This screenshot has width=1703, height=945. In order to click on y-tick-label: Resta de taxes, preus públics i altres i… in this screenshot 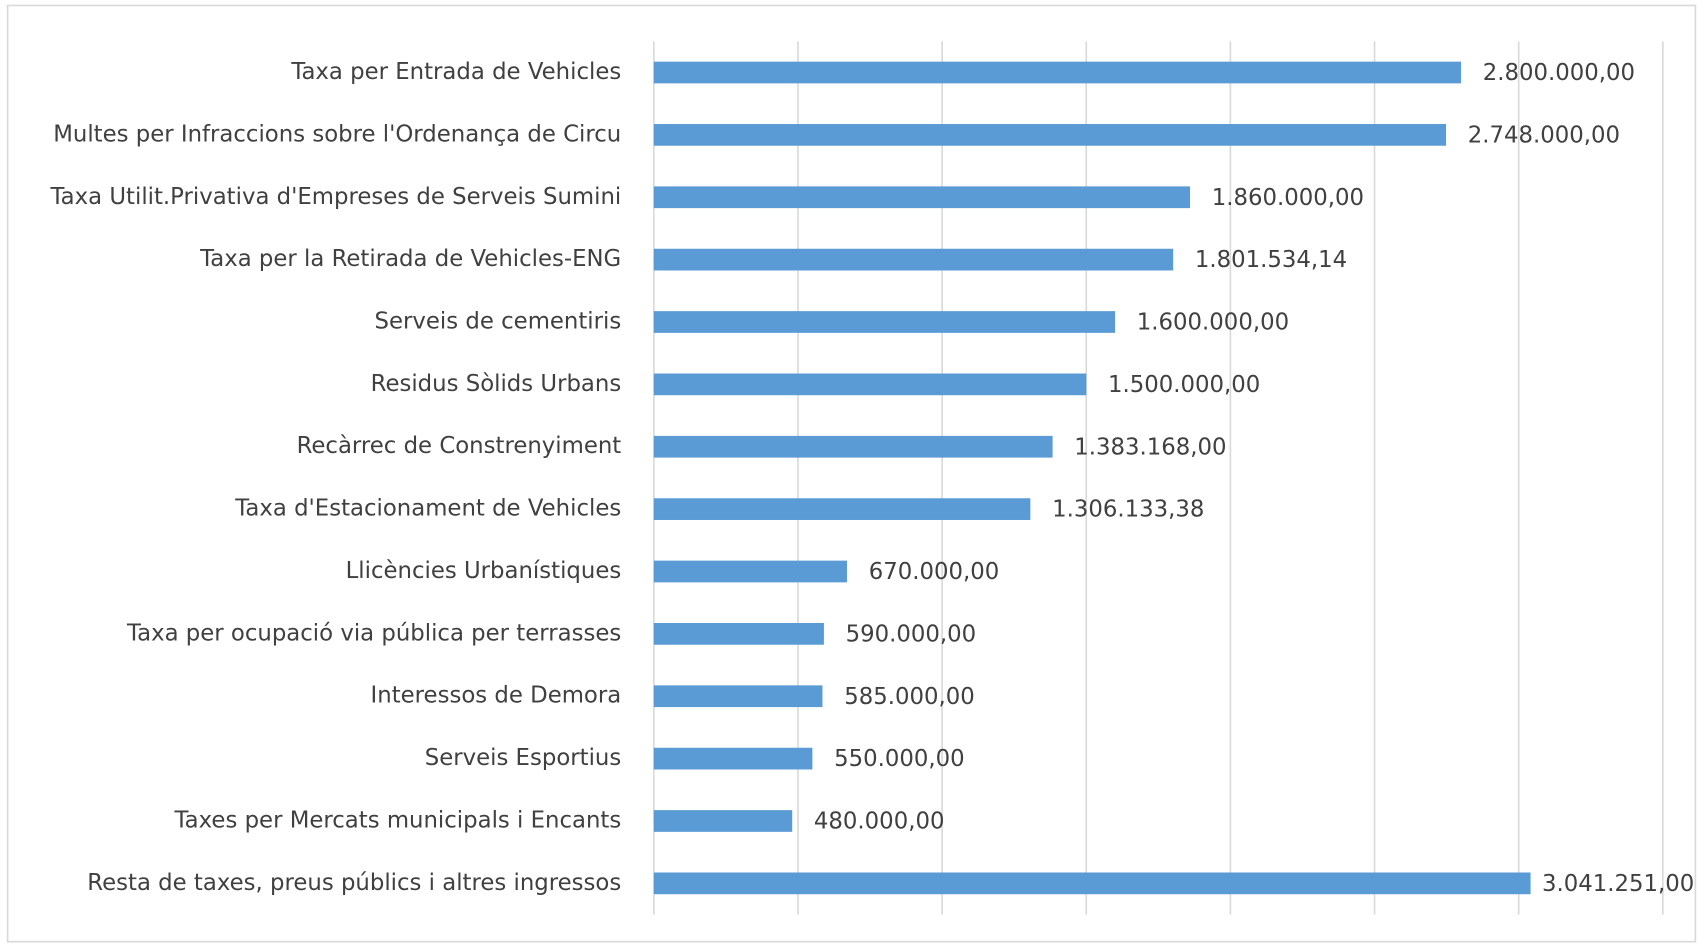, I will do `click(354, 883)`.